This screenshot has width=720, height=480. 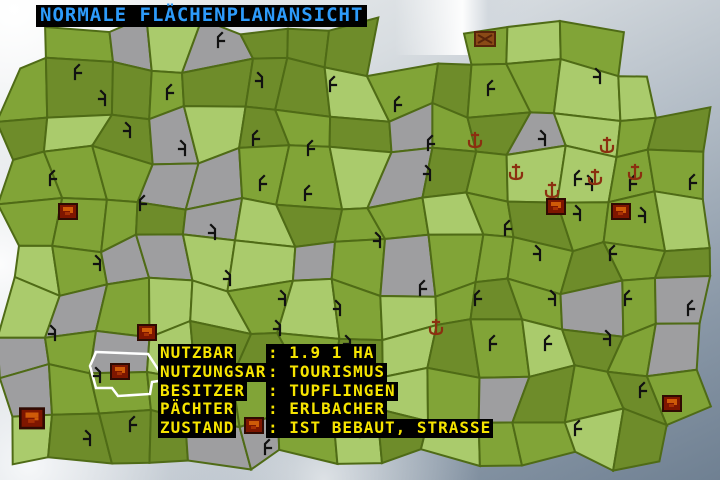 I want to click on info-row-zustand: ZUSTAND : IST BEBAUT, STRASSE, so click(x=326, y=429).